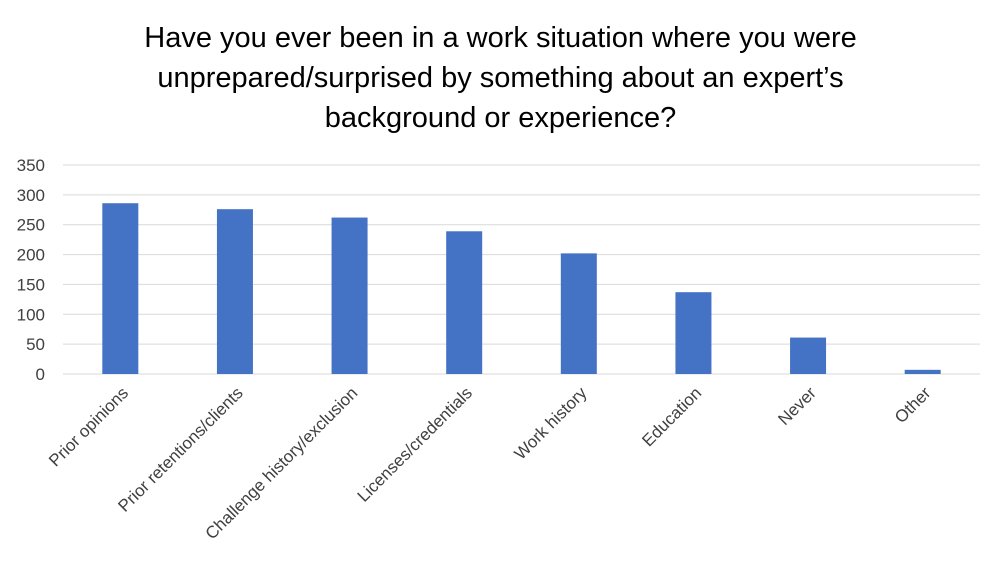 This screenshot has width=1001, height=588. What do you see at coordinates (578, 313) in the screenshot?
I see `bar-work-history` at bounding box center [578, 313].